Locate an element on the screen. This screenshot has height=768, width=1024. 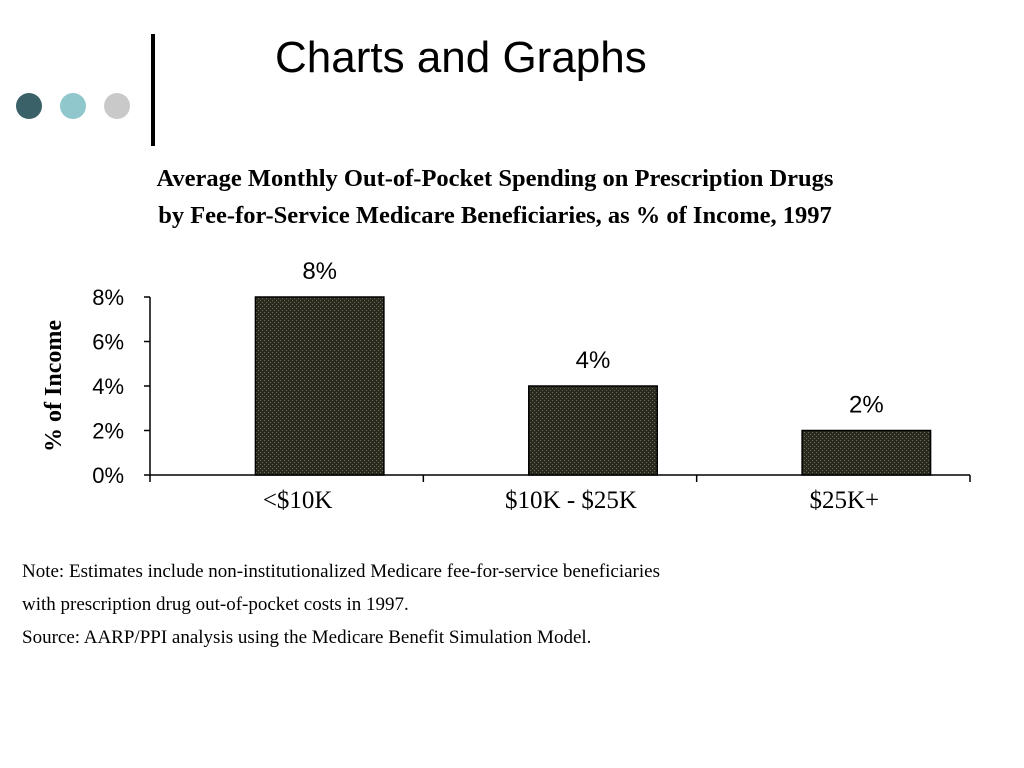
slide-bullet-dots is located at coordinates (73, 106).